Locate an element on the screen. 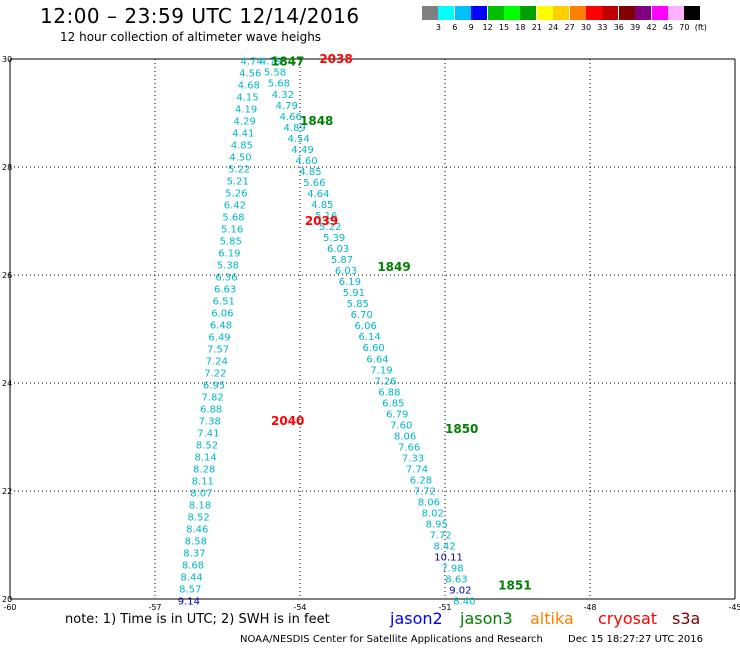 The image size is (740, 650). swh-value-label: 8.18 is located at coordinates (200, 506).